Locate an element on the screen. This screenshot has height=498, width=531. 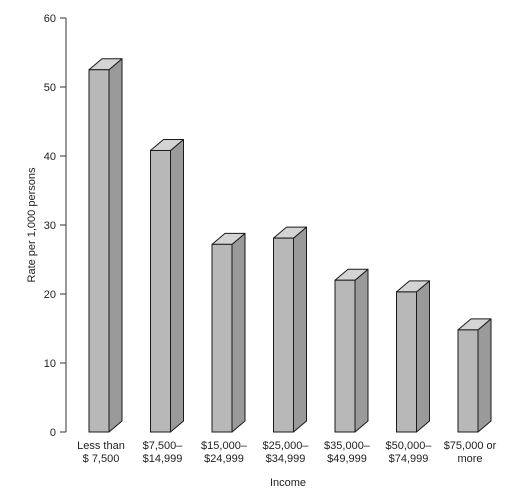
y-tick-label: 30 is located at coordinates (50, 226).